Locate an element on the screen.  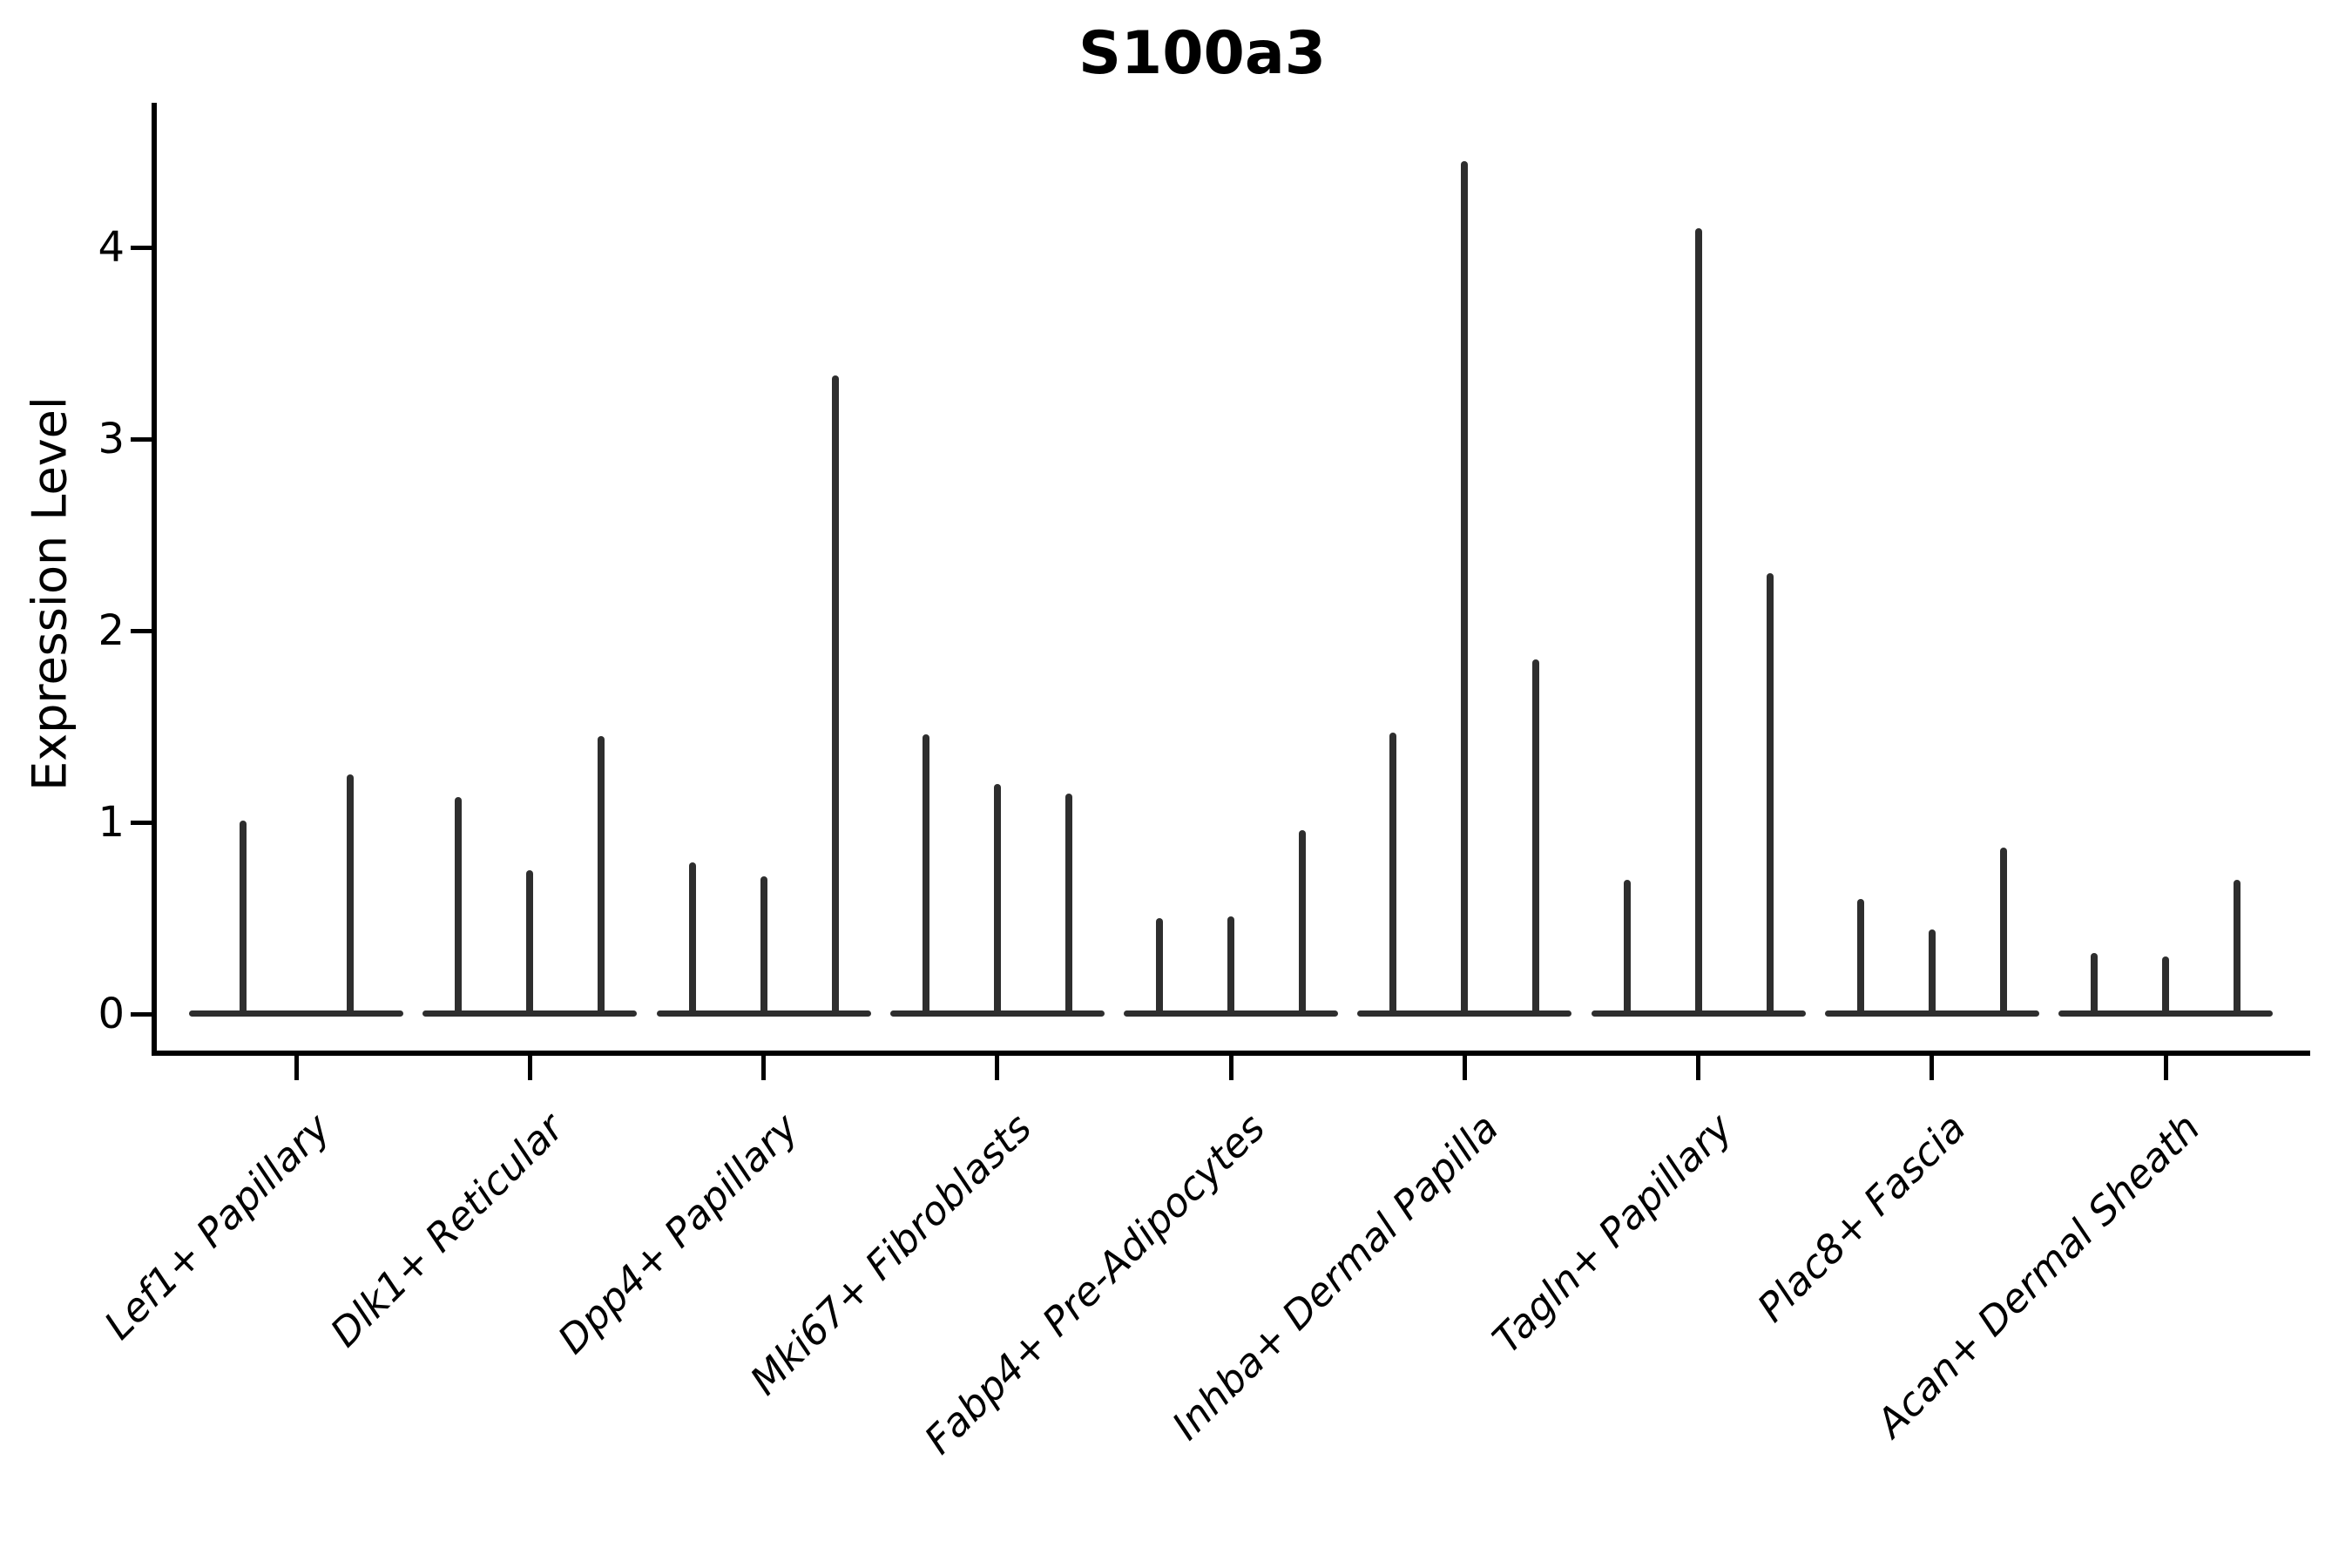
x-tick-label: Lef1+ Papillary is located at coordinates (217, 1226).